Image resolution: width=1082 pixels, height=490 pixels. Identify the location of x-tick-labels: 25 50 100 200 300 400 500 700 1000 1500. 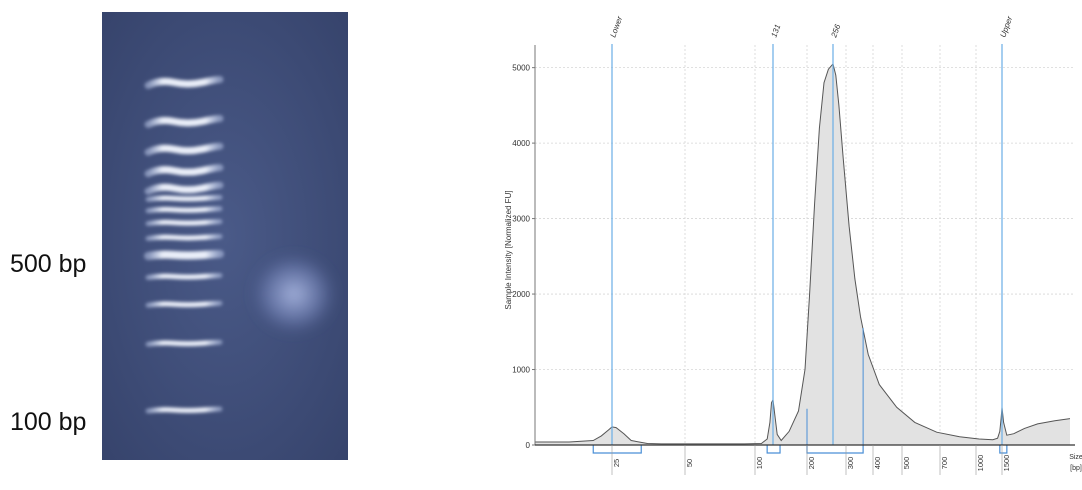
(811, 460).